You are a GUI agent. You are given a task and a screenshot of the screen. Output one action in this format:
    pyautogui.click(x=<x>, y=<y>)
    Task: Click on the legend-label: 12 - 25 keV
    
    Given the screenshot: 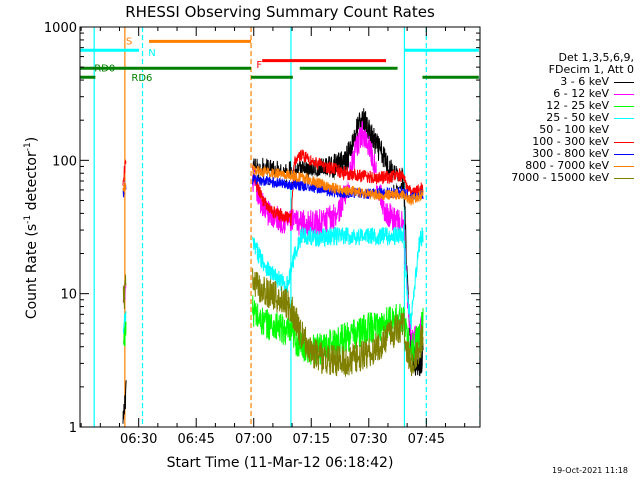 What is the action you would take?
    pyautogui.click(x=577, y=105)
    